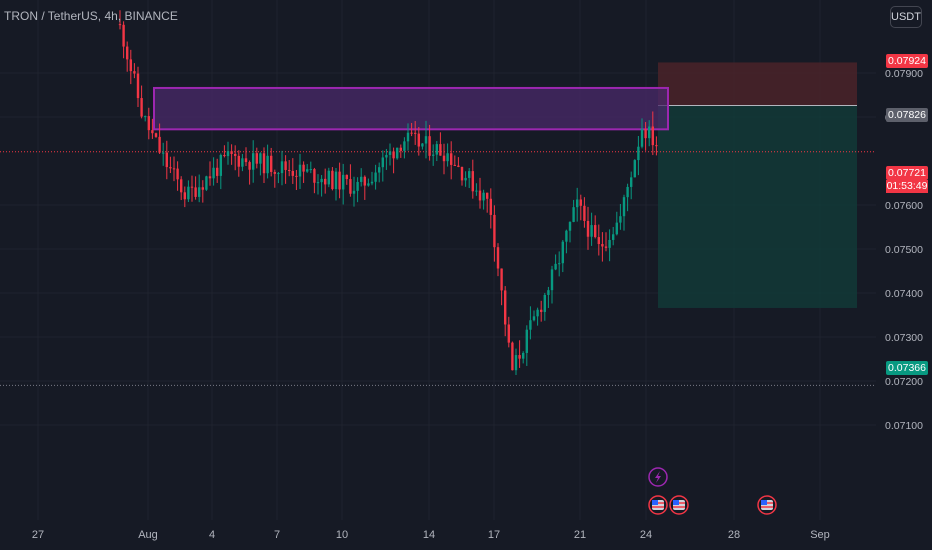  I want to click on bar-countdown-label: 01:53:49, so click(907, 186).